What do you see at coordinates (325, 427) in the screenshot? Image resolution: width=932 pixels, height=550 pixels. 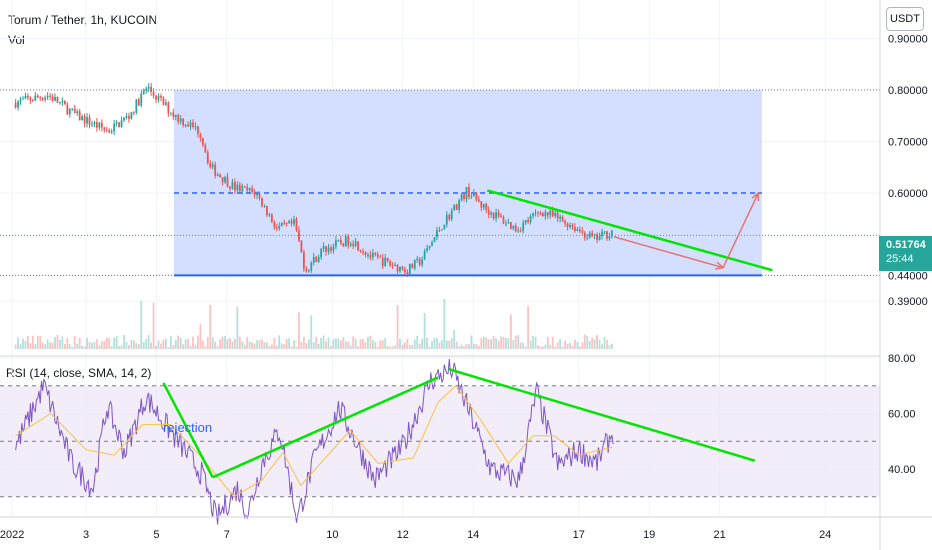 I see `rsi-rising-line` at bounding box center [325, 427].